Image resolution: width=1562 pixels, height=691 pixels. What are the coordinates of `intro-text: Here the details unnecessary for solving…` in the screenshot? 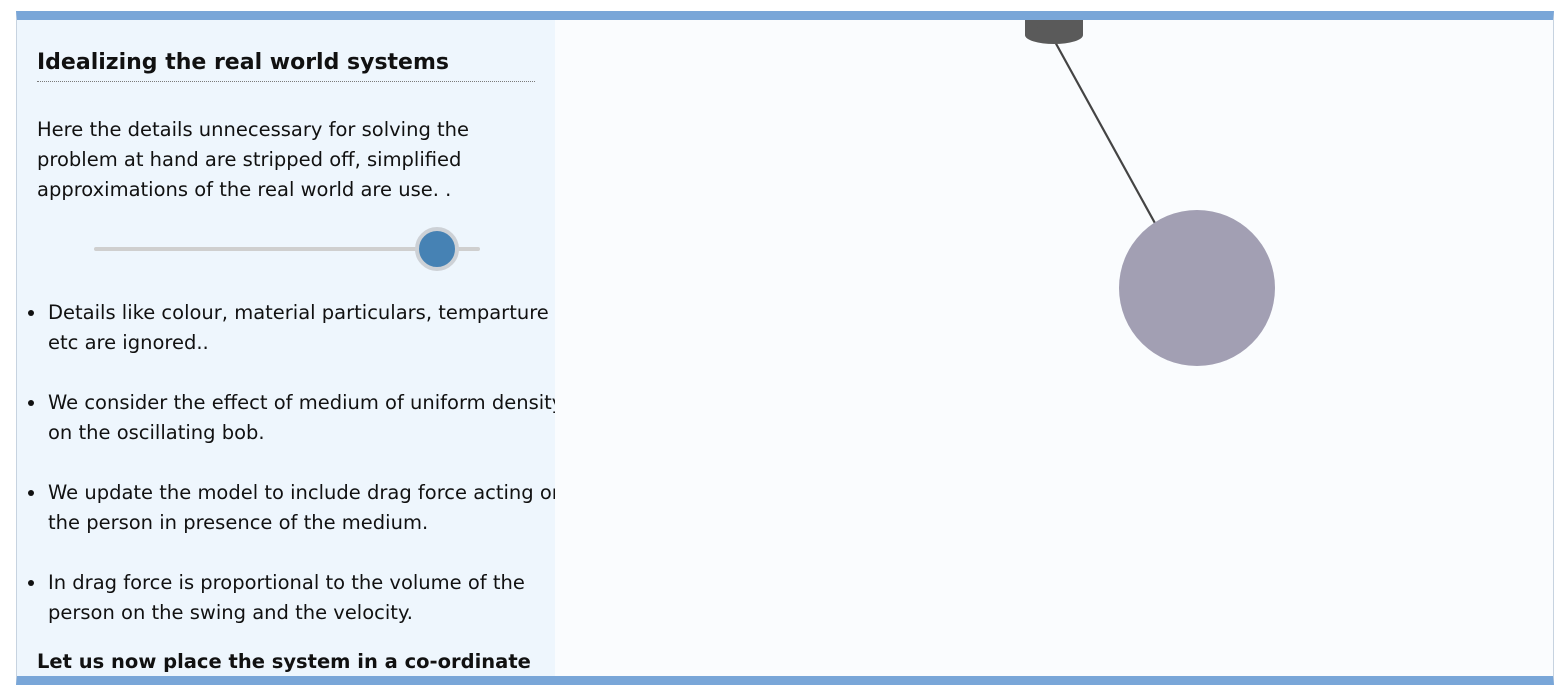 It's located at (253, 159).